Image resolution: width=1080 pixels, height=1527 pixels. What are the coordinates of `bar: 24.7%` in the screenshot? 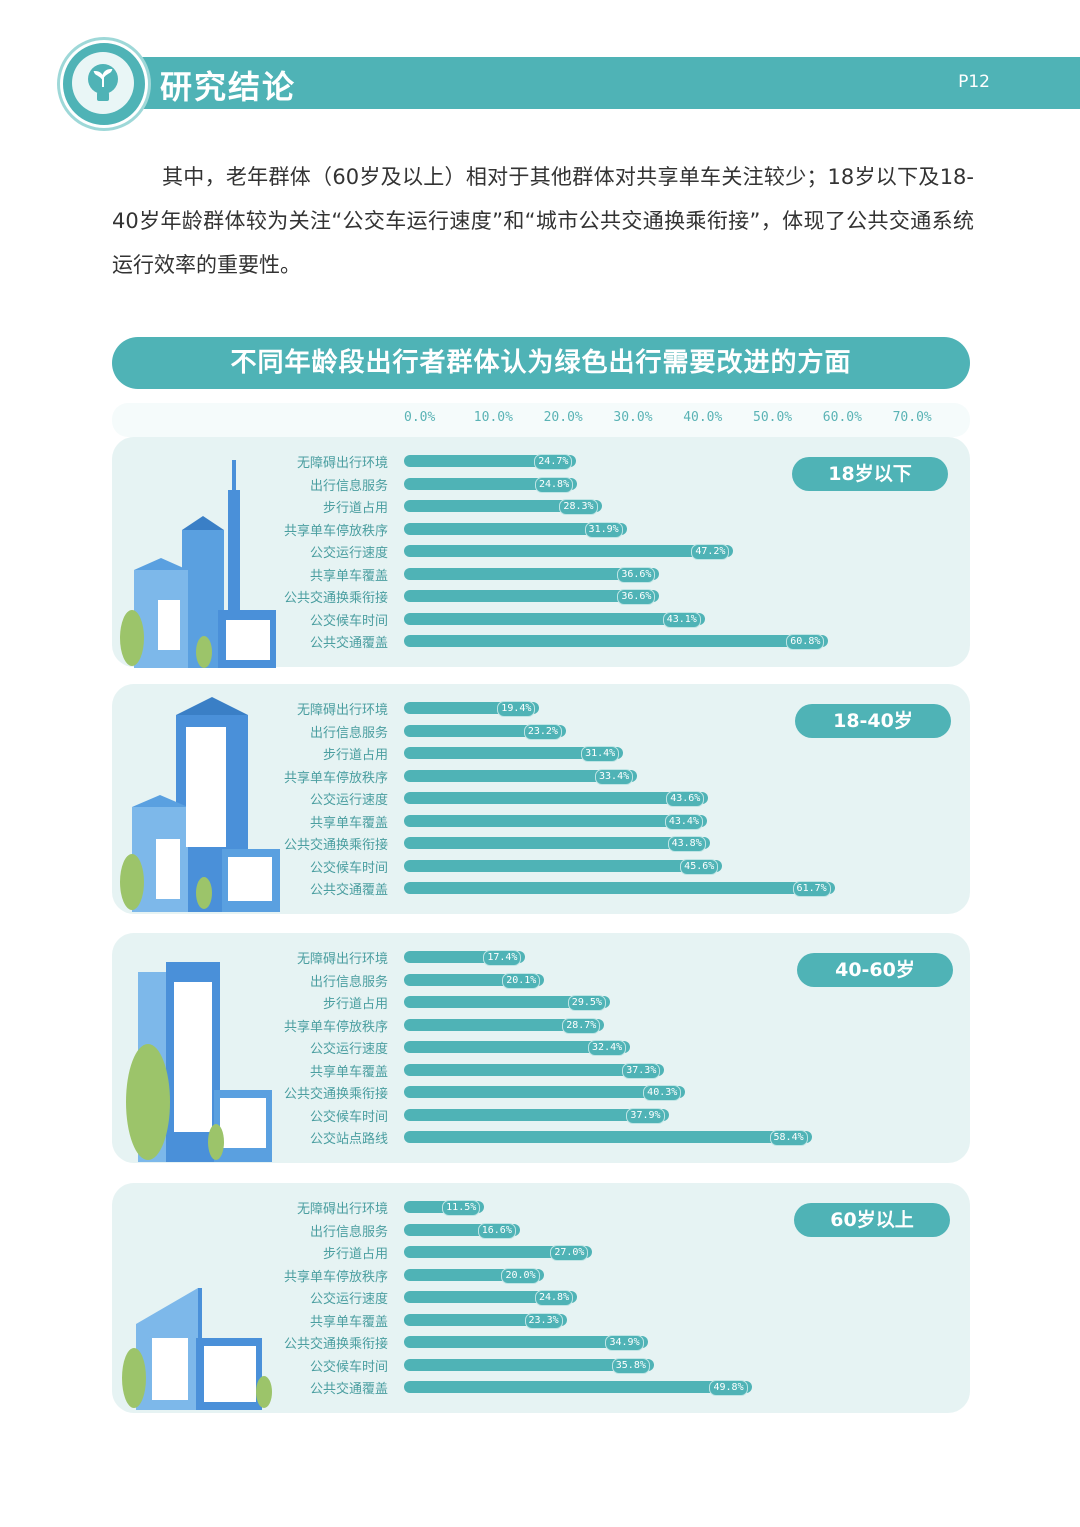 It's located at (490, 462).